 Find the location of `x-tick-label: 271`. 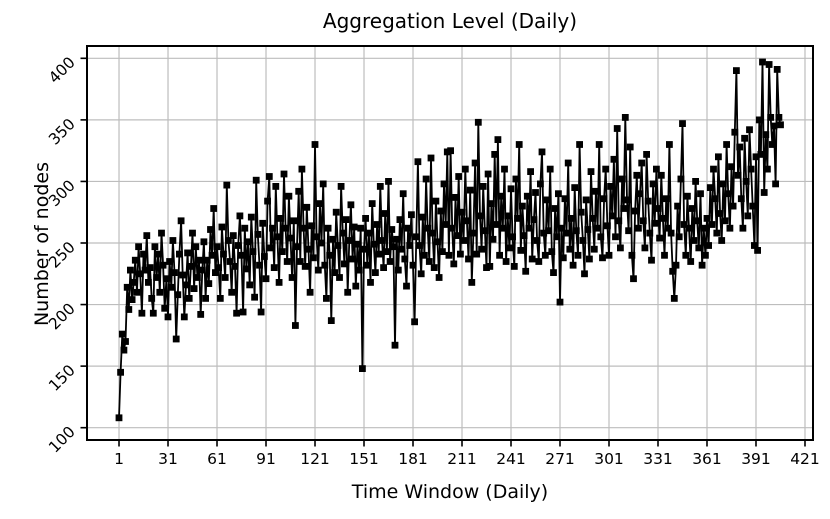

x-tick-label: 271 is located at coordinates (560, 459).